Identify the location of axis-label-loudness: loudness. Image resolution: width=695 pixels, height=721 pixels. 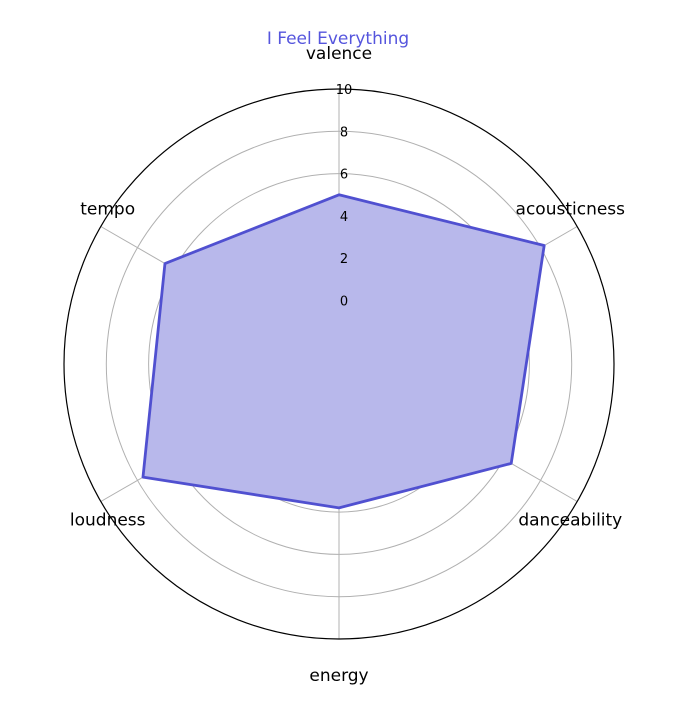
(108, 521).